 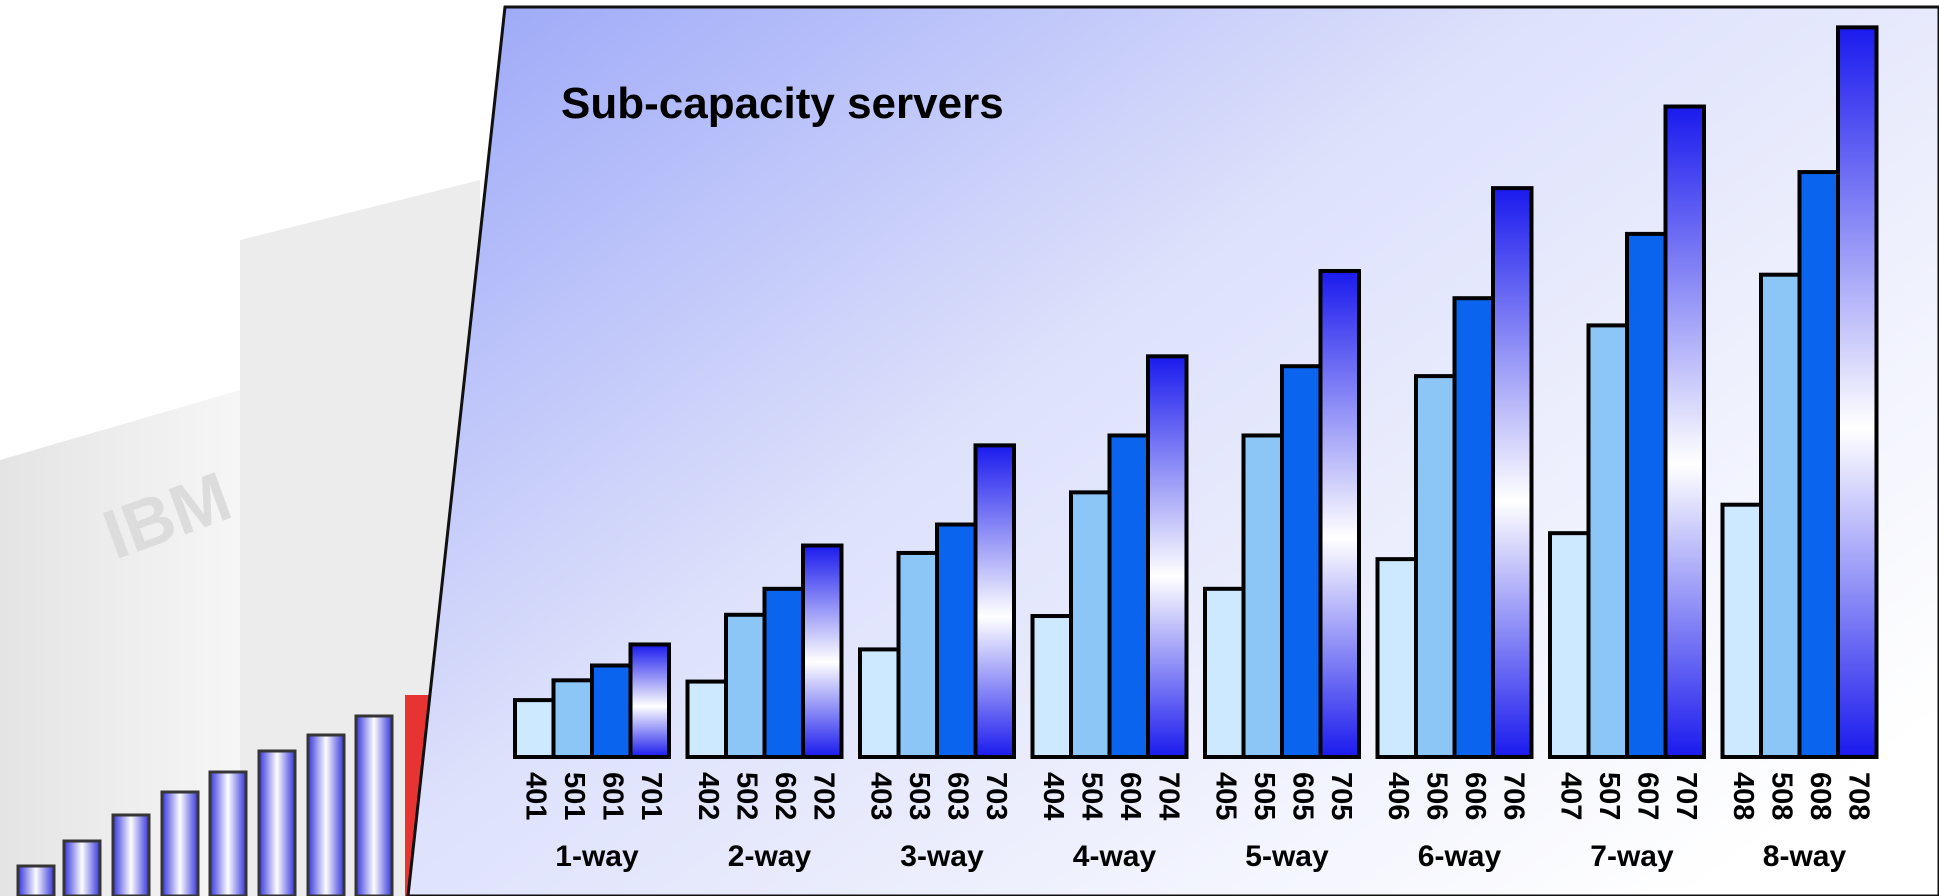 I want to click on x-tick-label: 505, so click(x=1264, y=796).